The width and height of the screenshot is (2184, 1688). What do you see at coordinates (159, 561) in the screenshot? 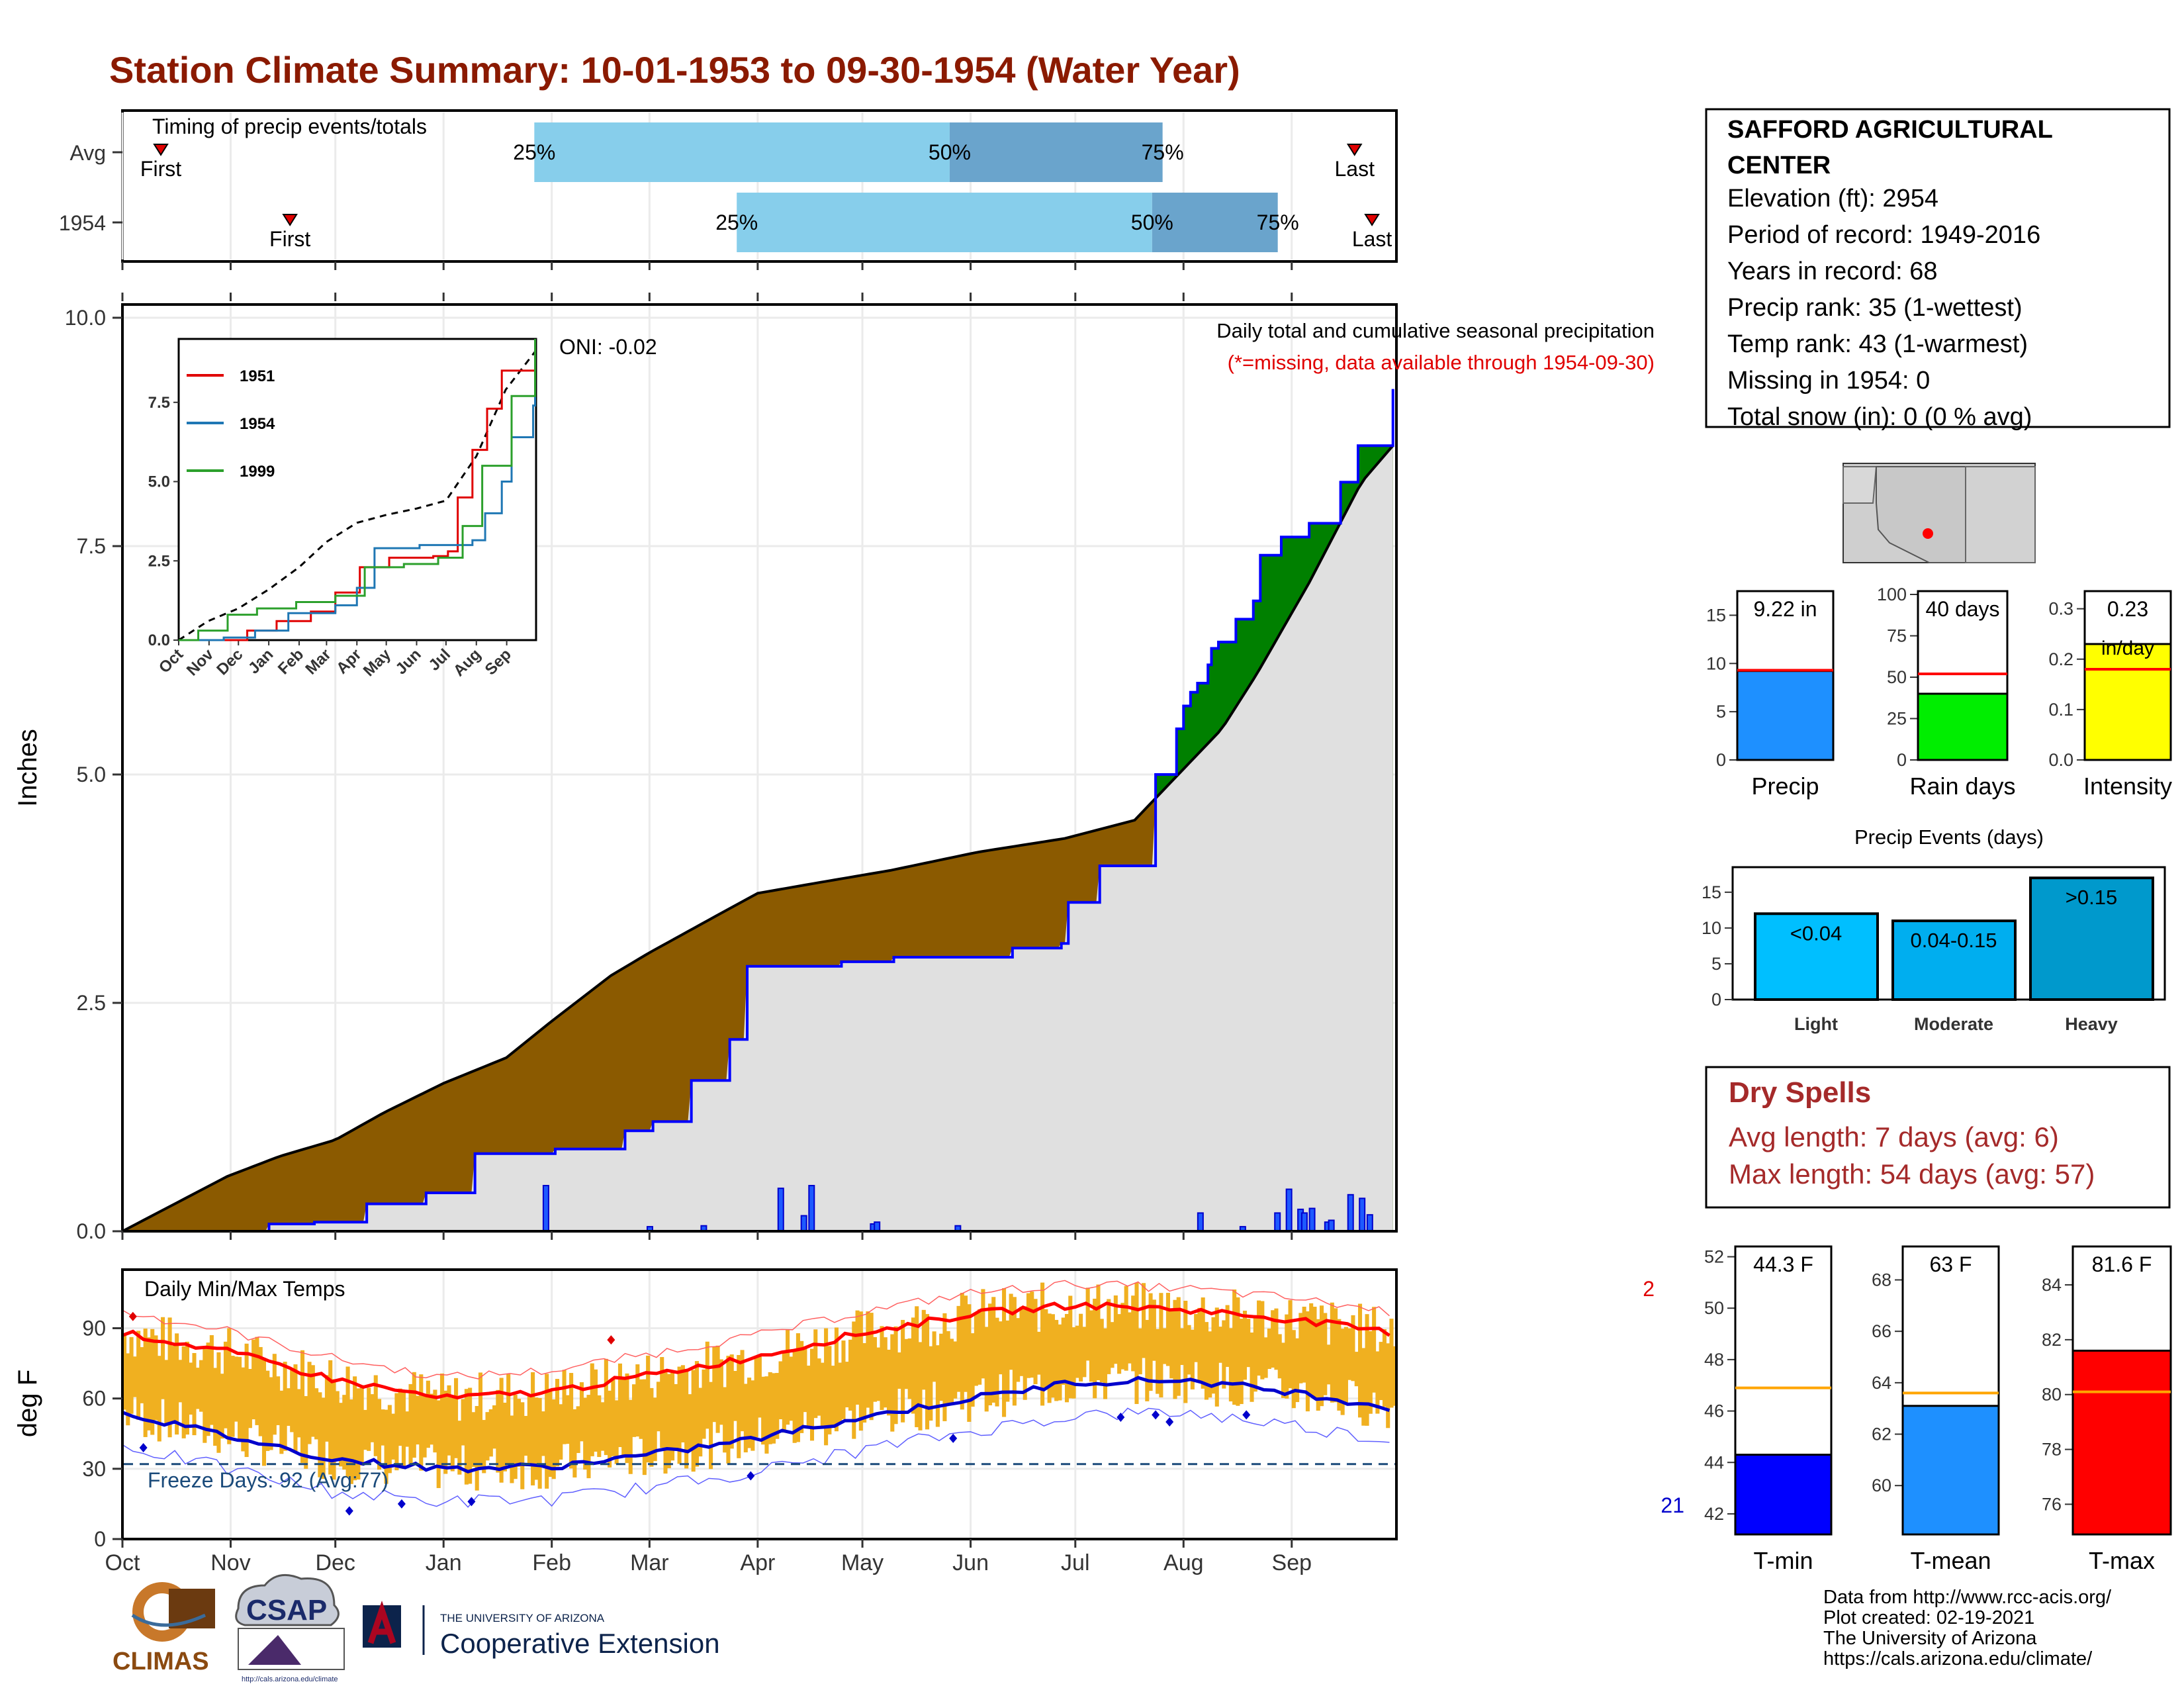
I see `inset-ytick-label: 2.5` at bounding box center [159, 561].